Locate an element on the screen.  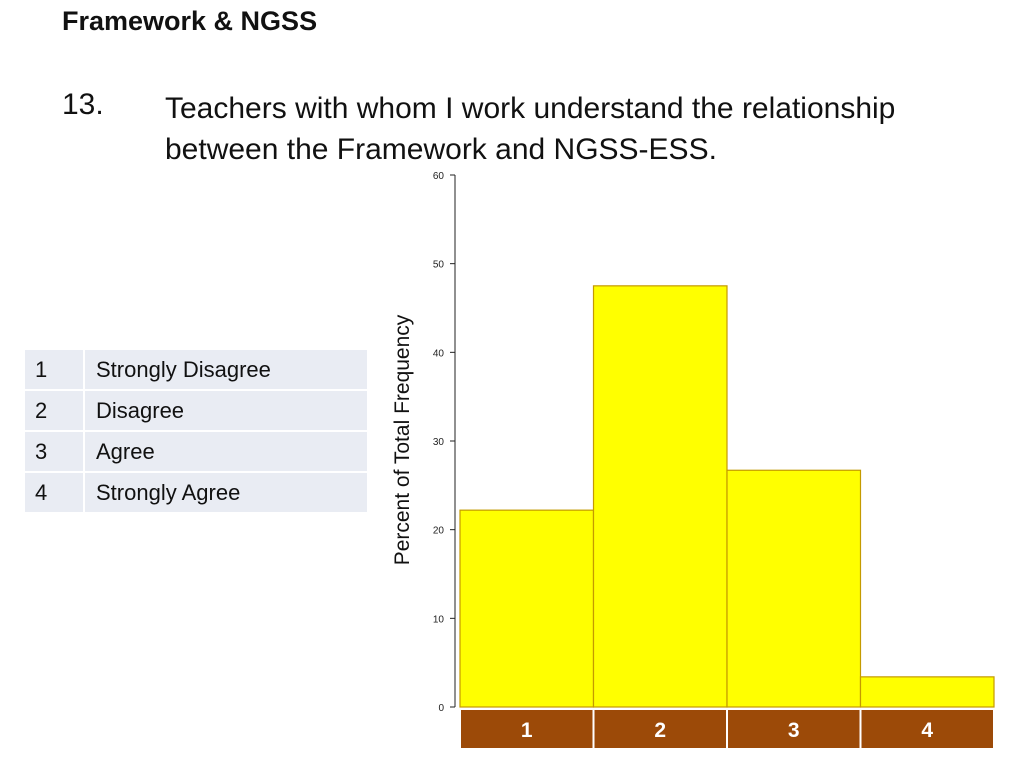
legend-key: 1 is located at coordinates (55, 370).